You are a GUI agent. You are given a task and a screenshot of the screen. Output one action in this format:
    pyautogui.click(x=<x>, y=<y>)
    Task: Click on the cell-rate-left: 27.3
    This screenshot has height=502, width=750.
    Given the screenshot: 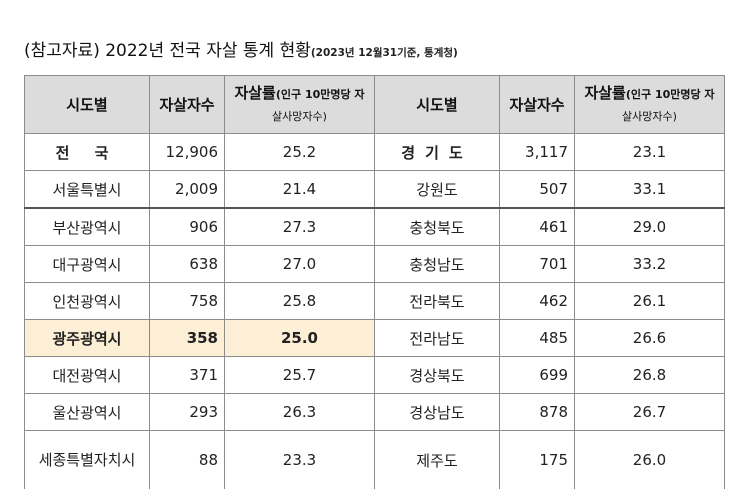 What is the action you would take?
    pyautogui.click(x=299, y=226)
    